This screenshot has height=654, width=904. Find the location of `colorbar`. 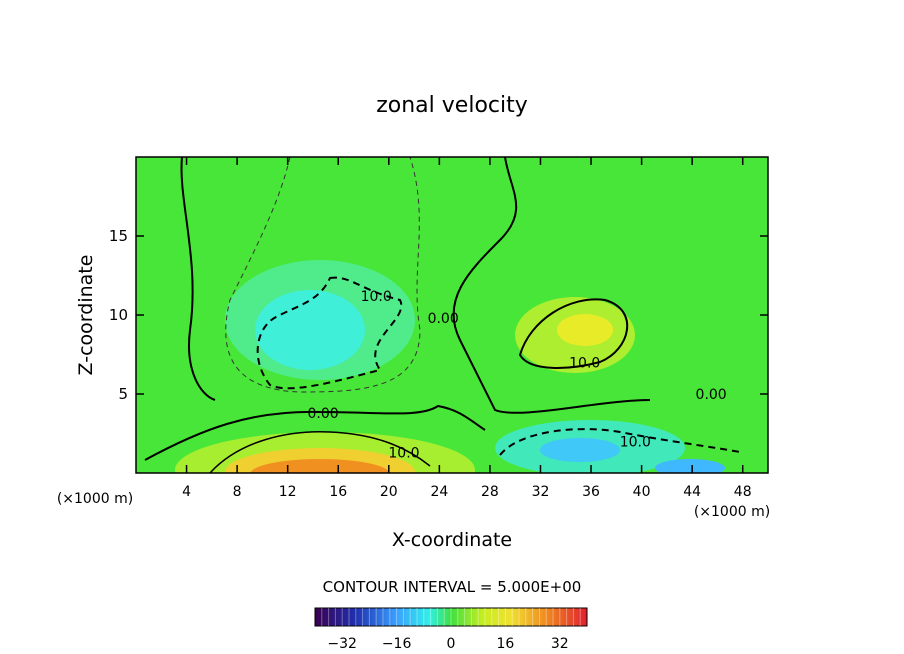

colorbar is located at coordinates (451, 617).